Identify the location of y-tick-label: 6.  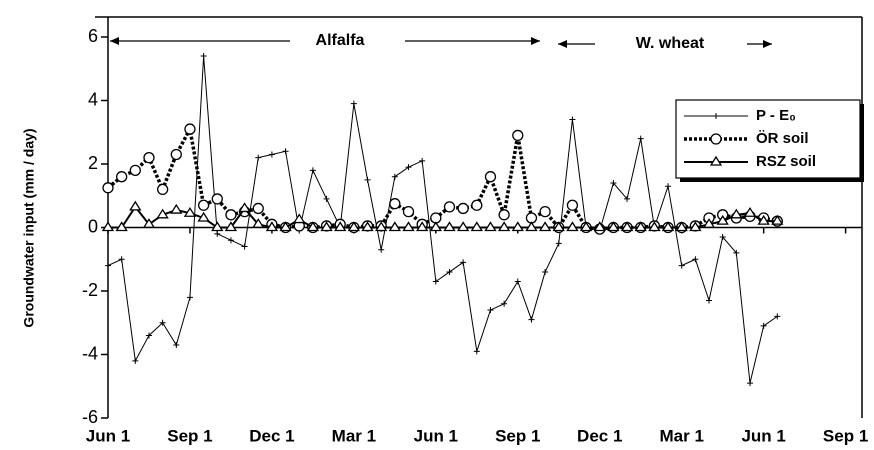
(93, 36).